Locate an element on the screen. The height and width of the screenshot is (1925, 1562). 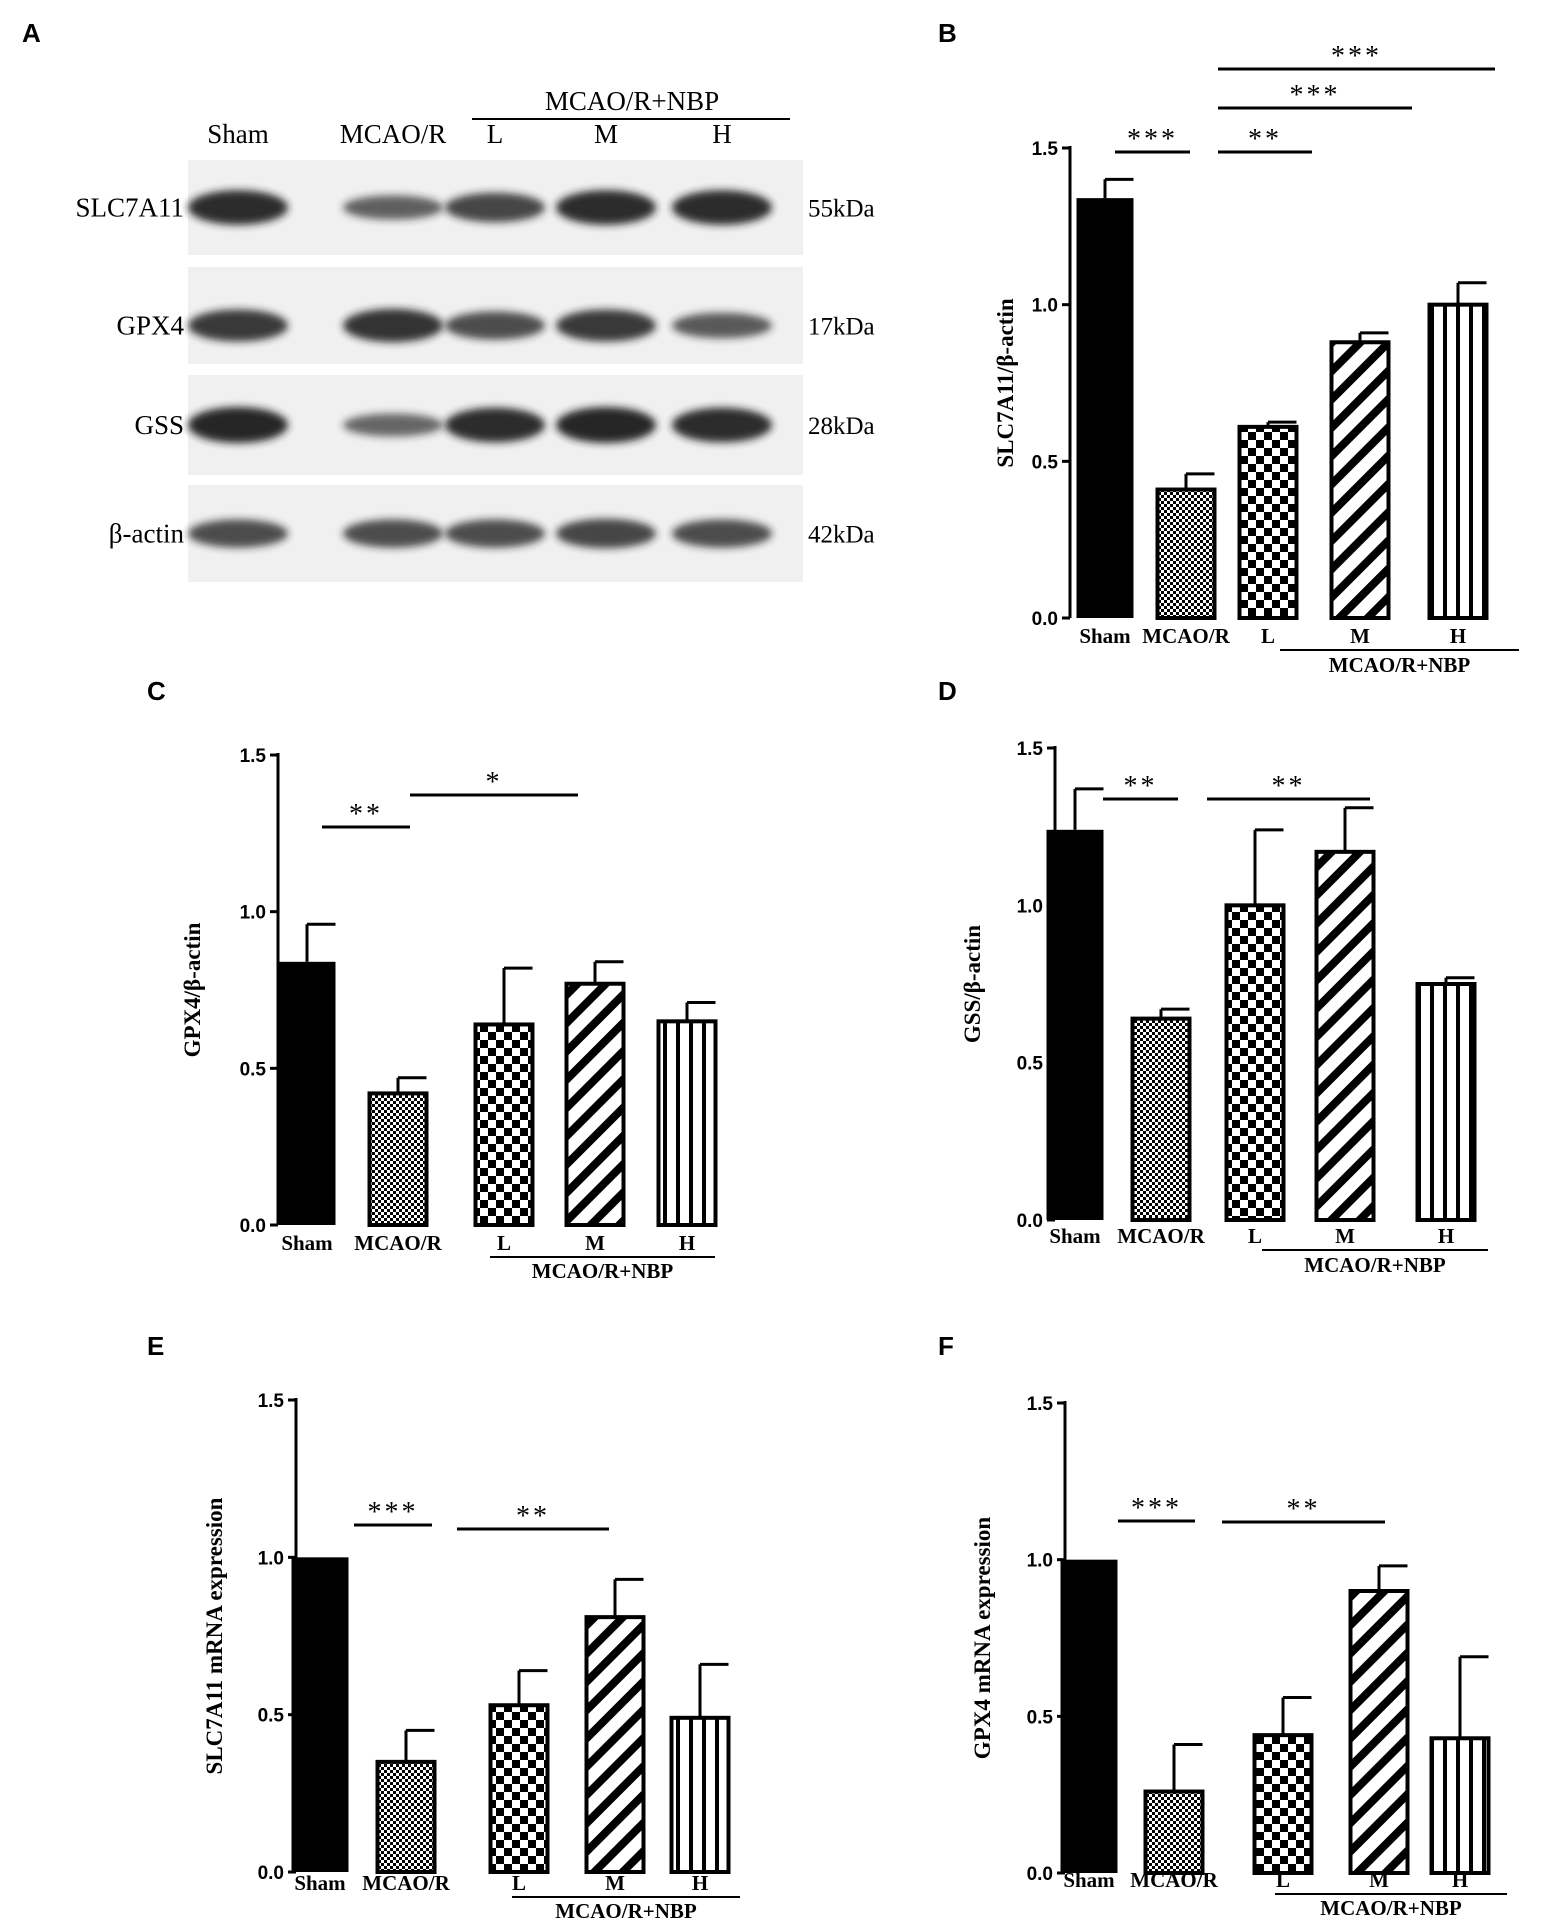
panel-letter: C is located at coordinates (156, 691).